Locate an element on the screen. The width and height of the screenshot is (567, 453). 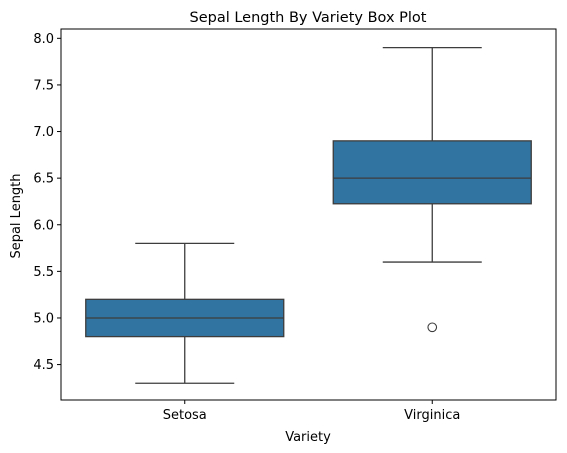
y-tick-label: 7.5 is located at coordinates (43, 85).